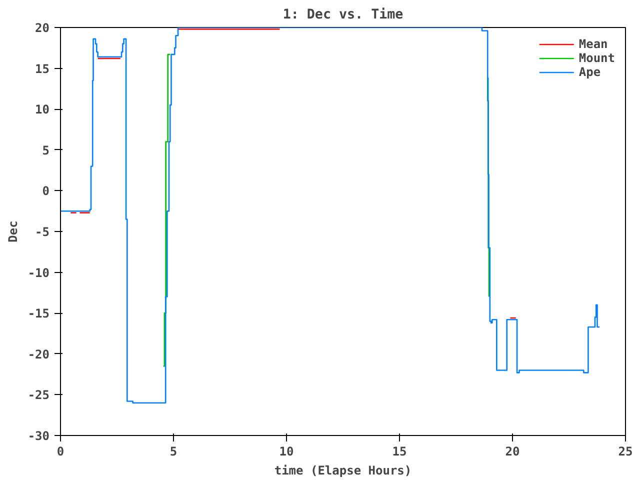  I want to click on x-tick-label: 0, so click(60, 451).